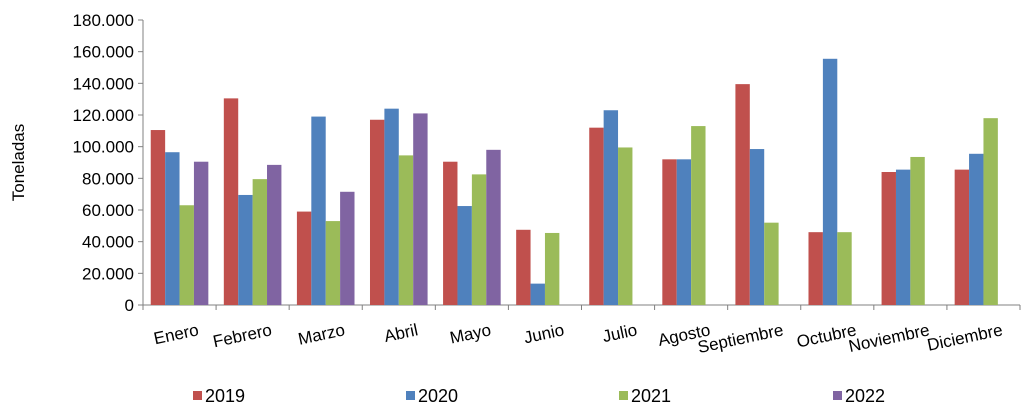  What do you see at coordinates (225, 396) in the screenshot?
I see `legend-label: 2019` at bounding box center [225, 396].